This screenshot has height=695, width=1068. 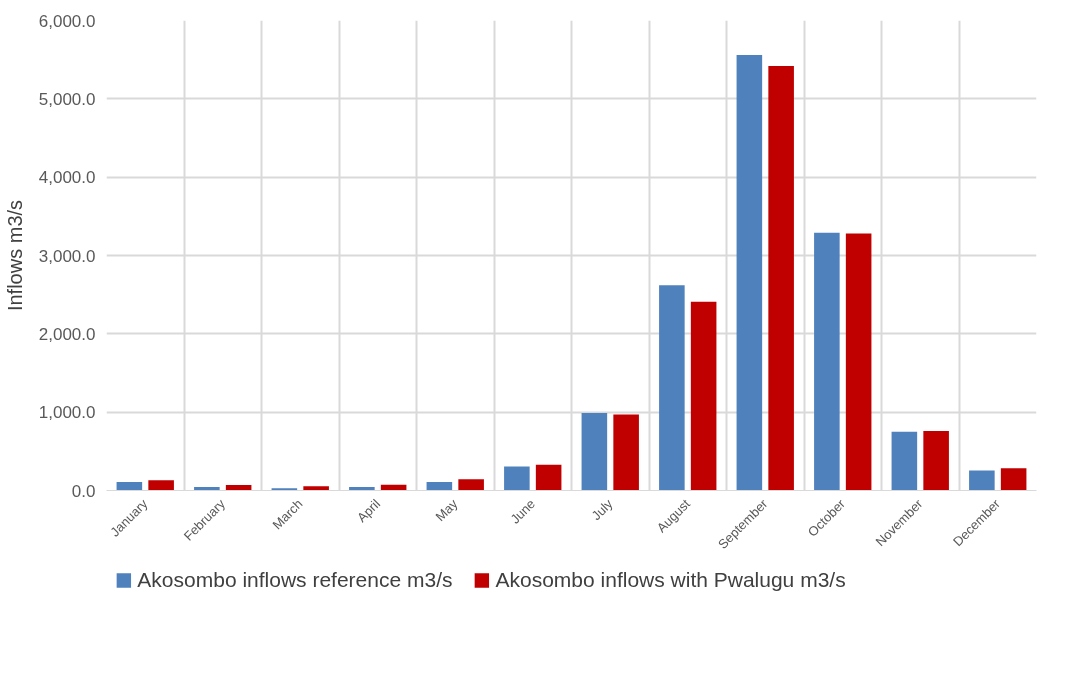 What do you see at coordinates (14, 255) in the screenshot?
I see `y-axis-title: Inflows m3/s` at bounding box center [14, 255].